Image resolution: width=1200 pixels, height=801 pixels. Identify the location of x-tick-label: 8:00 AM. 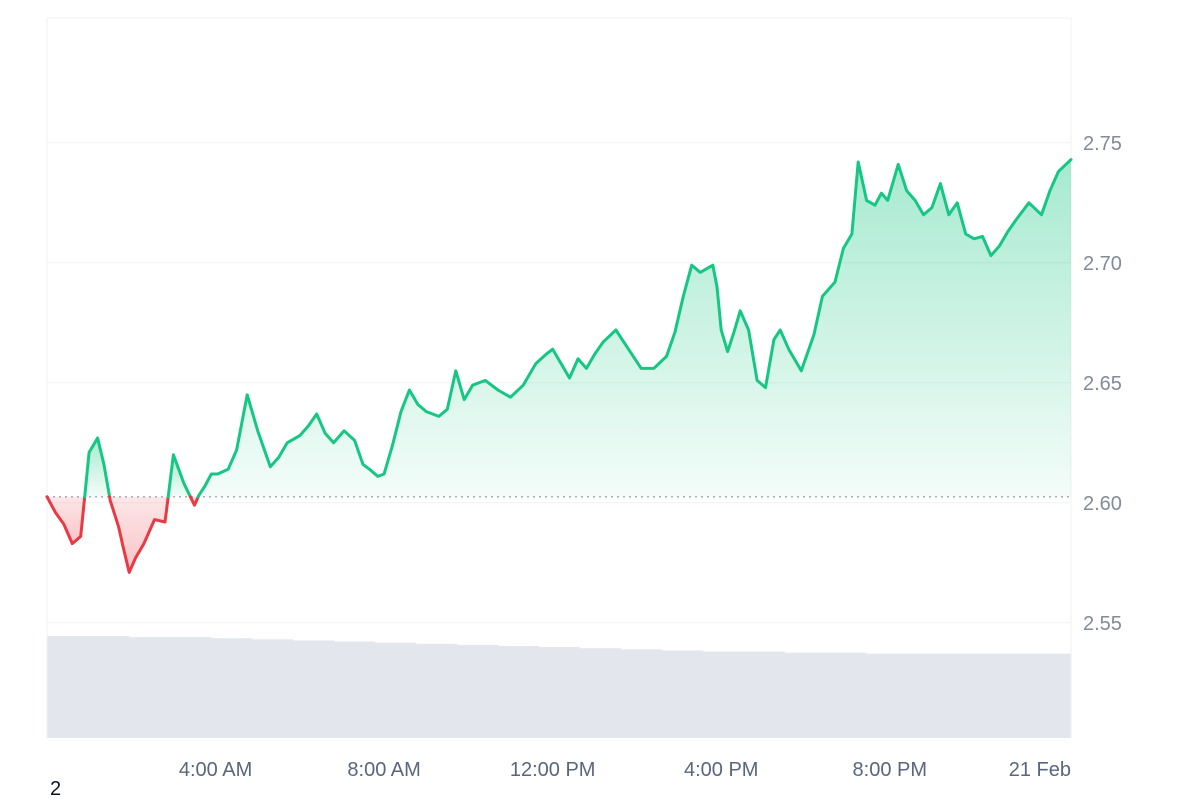
(383, 770).